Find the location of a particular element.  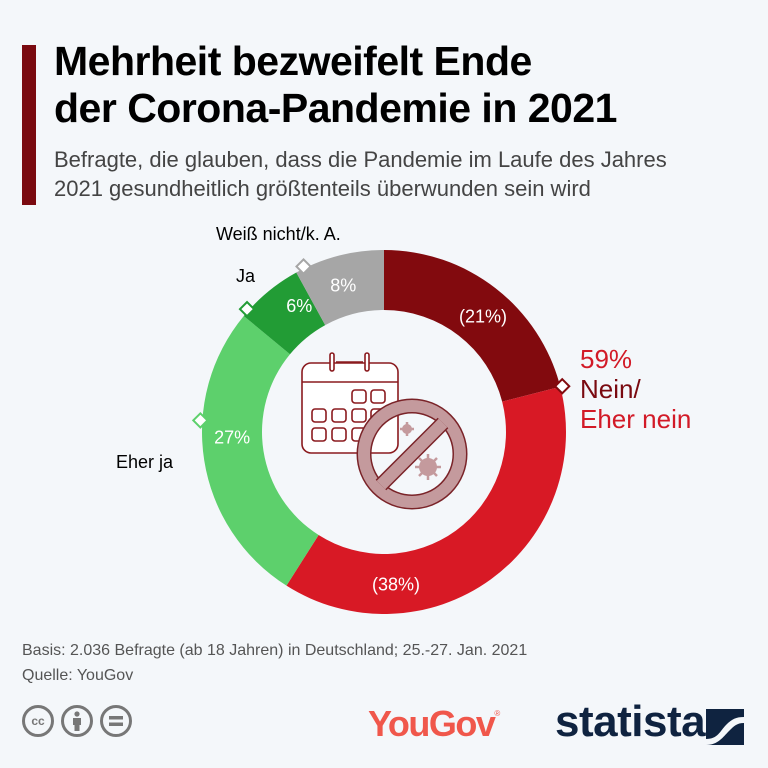

donut-slice-eher-nein is located at coordinates (426, 500).